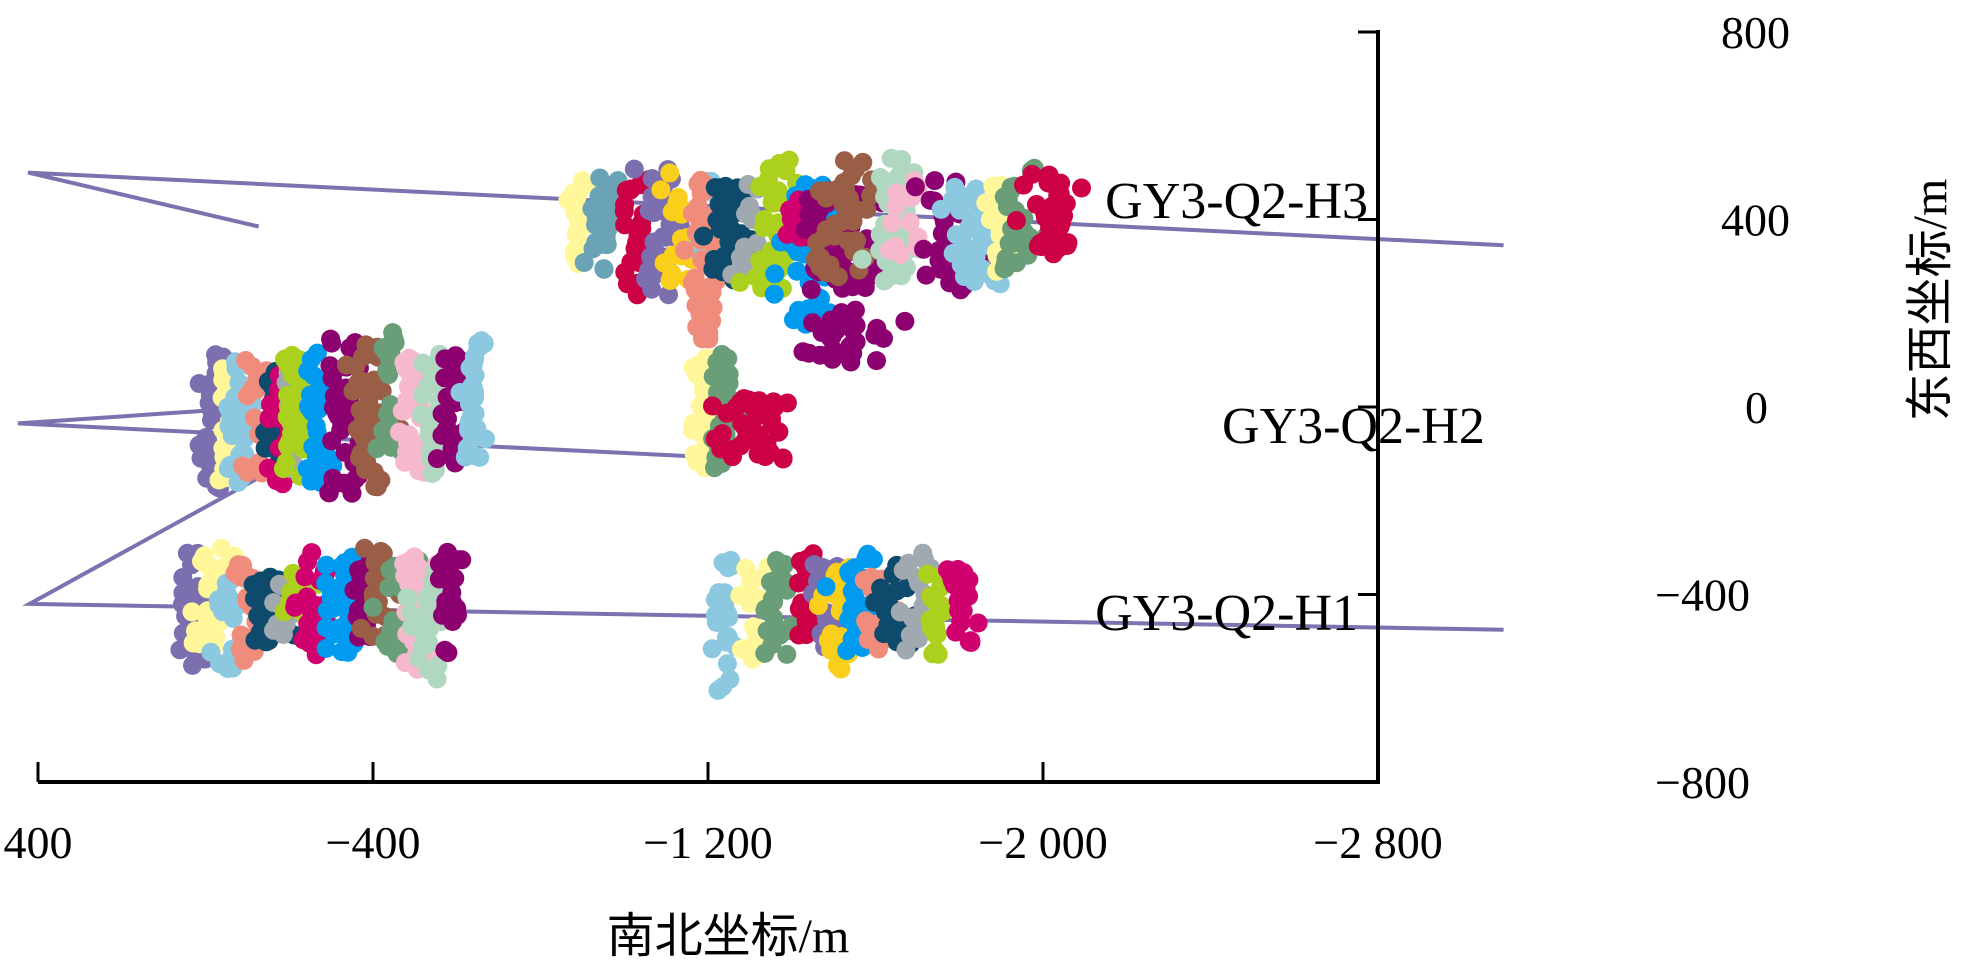  Describe the element at coordinates (723, 815) in the screenshot. I see `x-axis-ticks: 400 −400 −1 200 −2 000 −2 800` at that location.